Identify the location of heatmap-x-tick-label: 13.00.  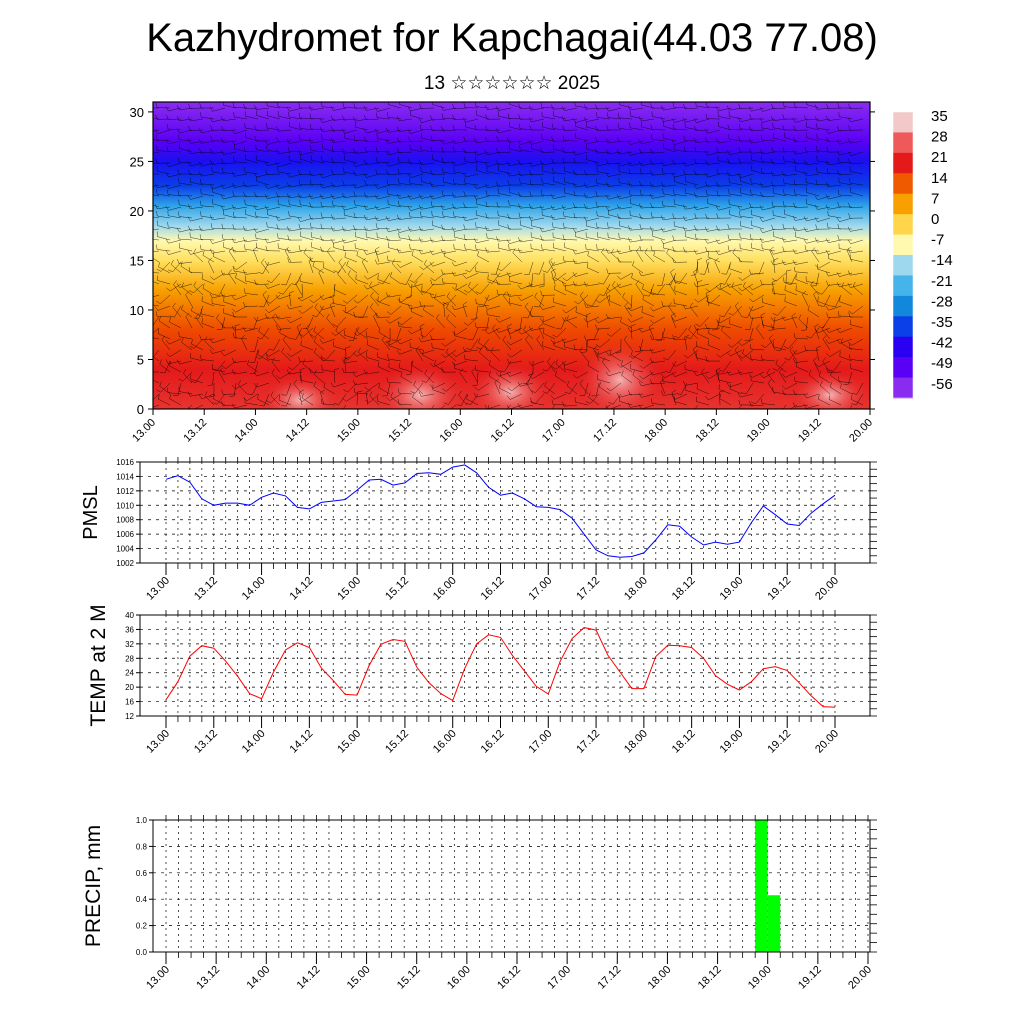
(144, 431).